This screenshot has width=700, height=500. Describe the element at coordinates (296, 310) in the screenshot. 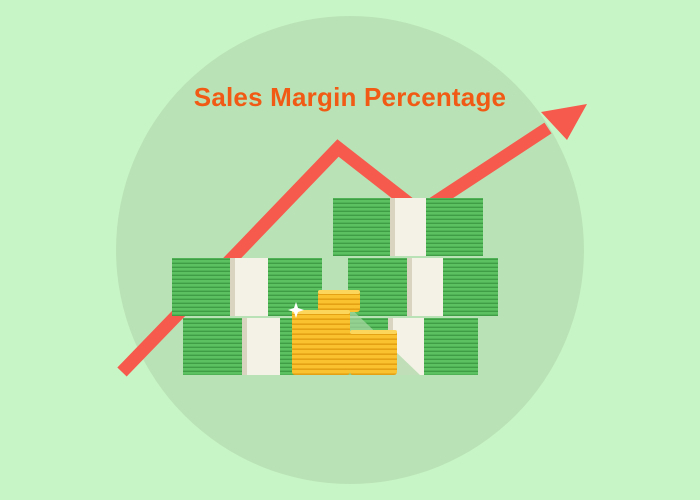

I see `sparkle-icon` at that location.